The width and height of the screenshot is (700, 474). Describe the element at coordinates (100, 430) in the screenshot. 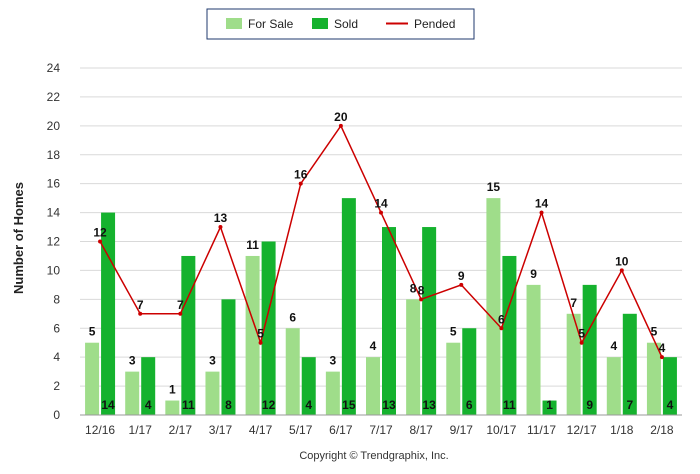

I see `x-tick-label: 12/16` at that location.